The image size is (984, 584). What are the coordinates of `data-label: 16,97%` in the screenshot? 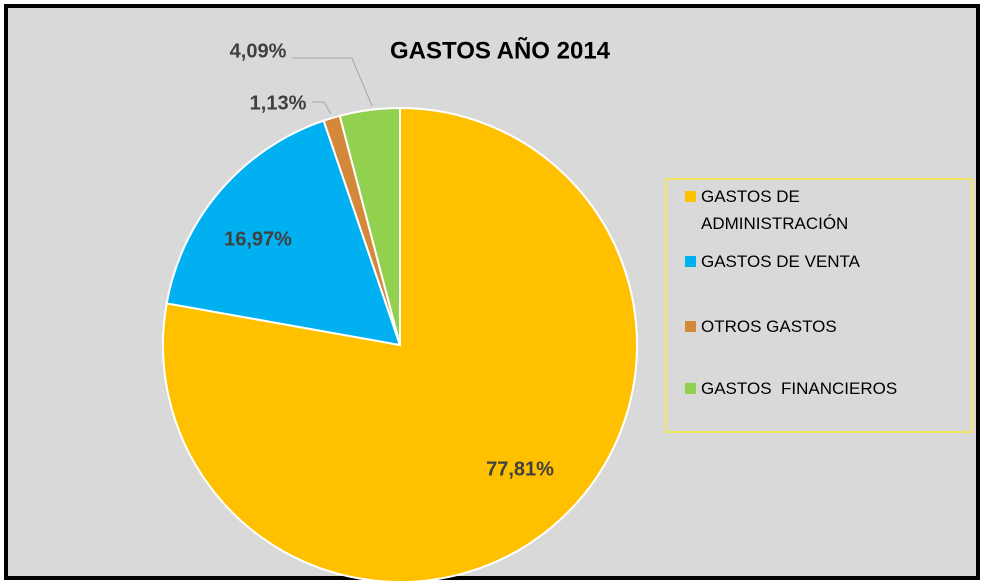 It's located at (258, 239).